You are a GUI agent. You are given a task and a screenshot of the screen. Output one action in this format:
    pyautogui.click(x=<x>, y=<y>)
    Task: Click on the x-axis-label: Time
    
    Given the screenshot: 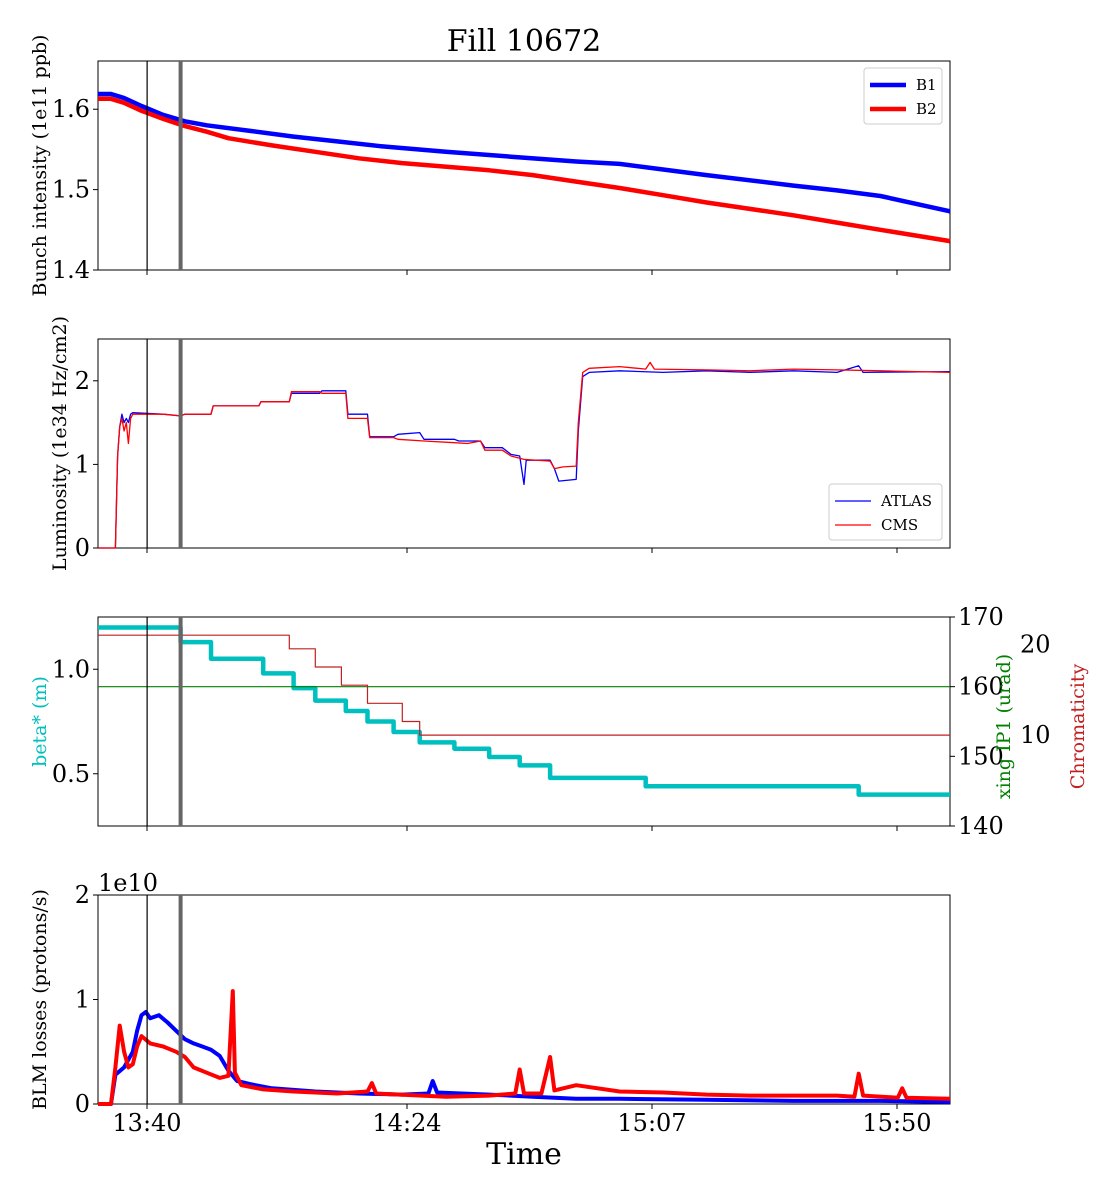 What is the action you would take?
    pyautogui.click(x=524, y=1154)
    